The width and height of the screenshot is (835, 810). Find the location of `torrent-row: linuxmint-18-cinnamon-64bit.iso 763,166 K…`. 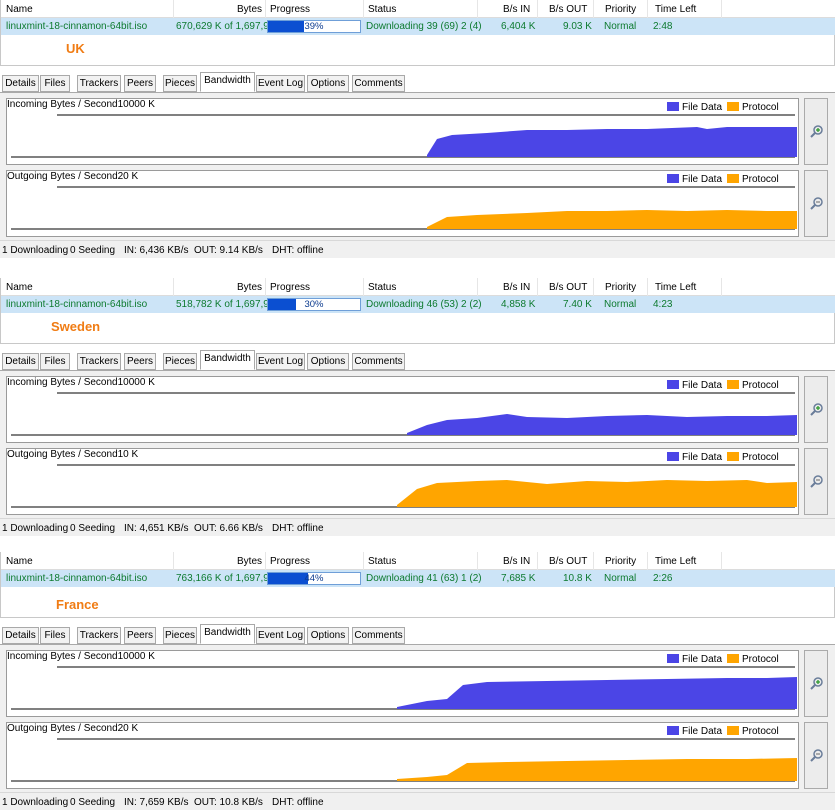

torrent-row: linuxmint-18-cinnamon-64bit.iso 763,166 K… is located at coordinates (418, 578).